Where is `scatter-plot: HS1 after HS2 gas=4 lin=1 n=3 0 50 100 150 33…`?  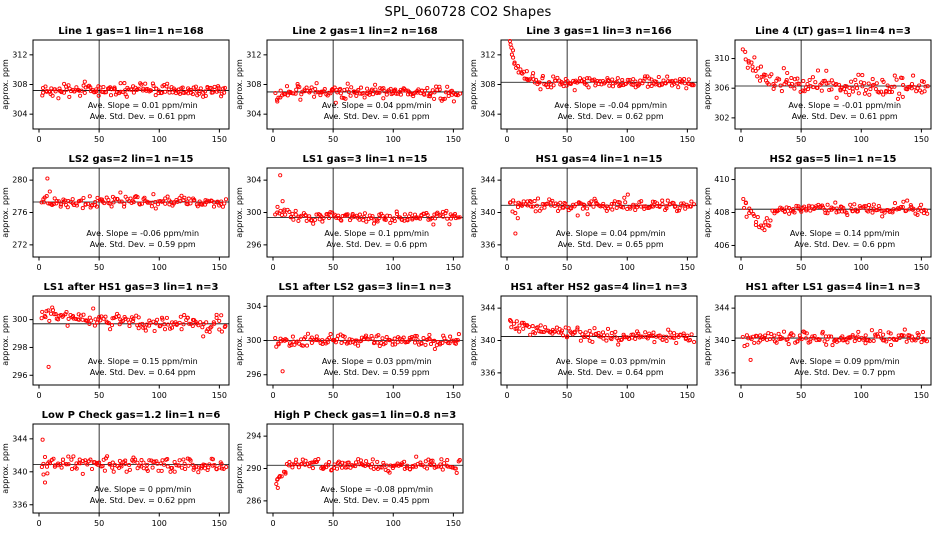 scatter-plot: HS1 after HS2 gas=4 lin=1 n=3 0 50 100 150 33… is located at coordinates (583, 341).